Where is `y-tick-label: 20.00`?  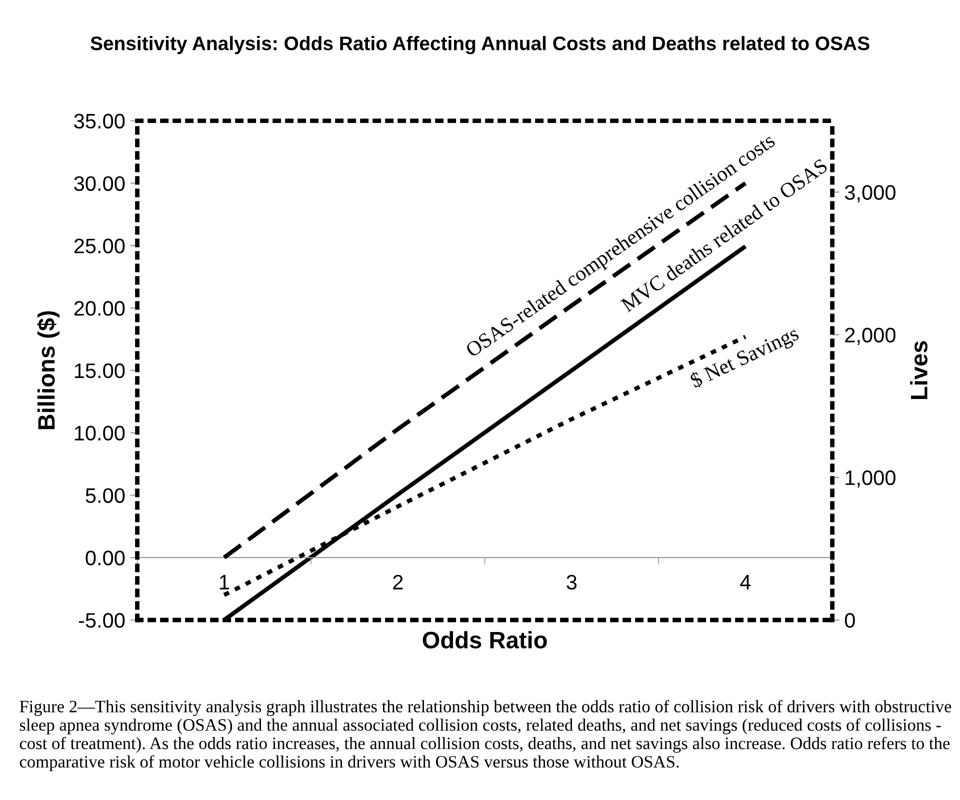
y-tick-label: 20.00 is located at coordinates (99, 308).